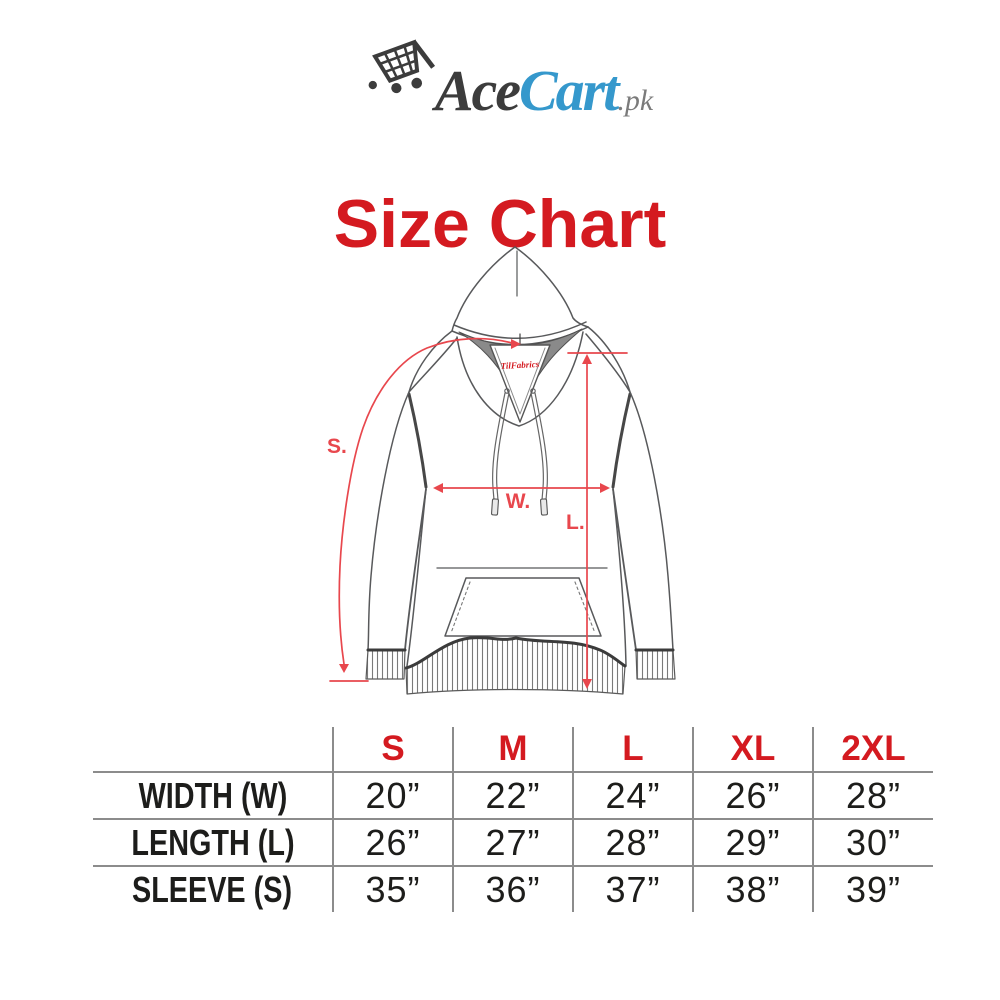 This screenshot has width=1000, height=1000. I want to click on hoodie-line-art, so click(520, 470).